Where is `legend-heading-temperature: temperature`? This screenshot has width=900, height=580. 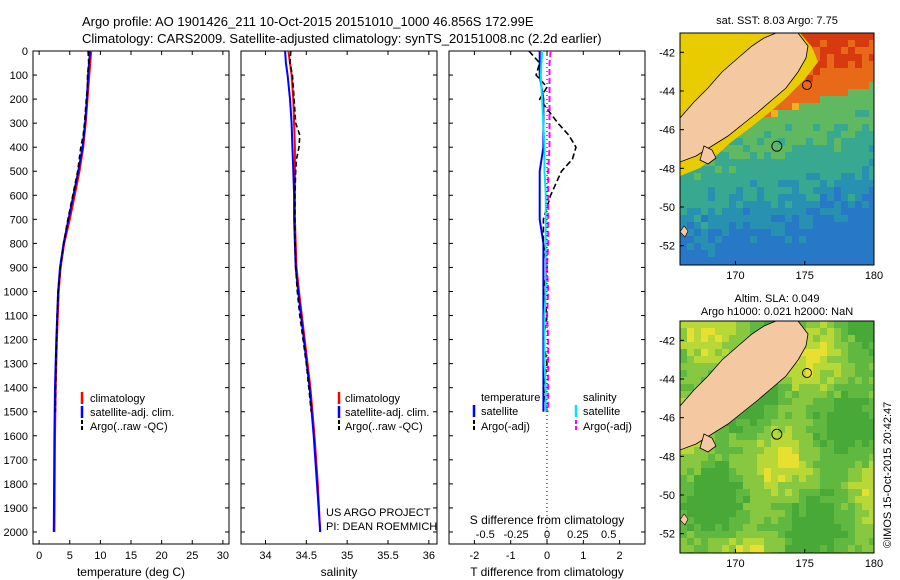
legend-heading-temperature: temperature is located at coordinates (510, 398).